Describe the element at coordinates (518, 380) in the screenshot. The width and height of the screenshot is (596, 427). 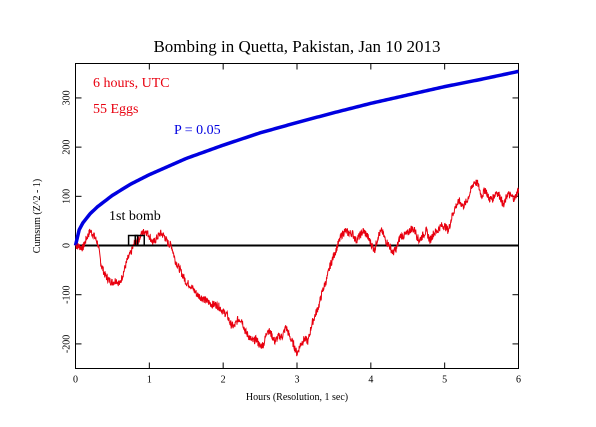
I see `x-tick-label: 6` at that location.